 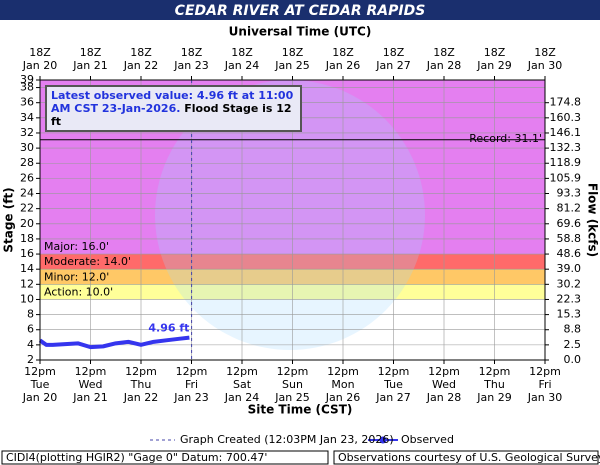 What do you see at coordinates (342, 384) in the screenshot?
I see `x-tick-label: 12pm Mon Jan 26` at bounding box center [342, 384].